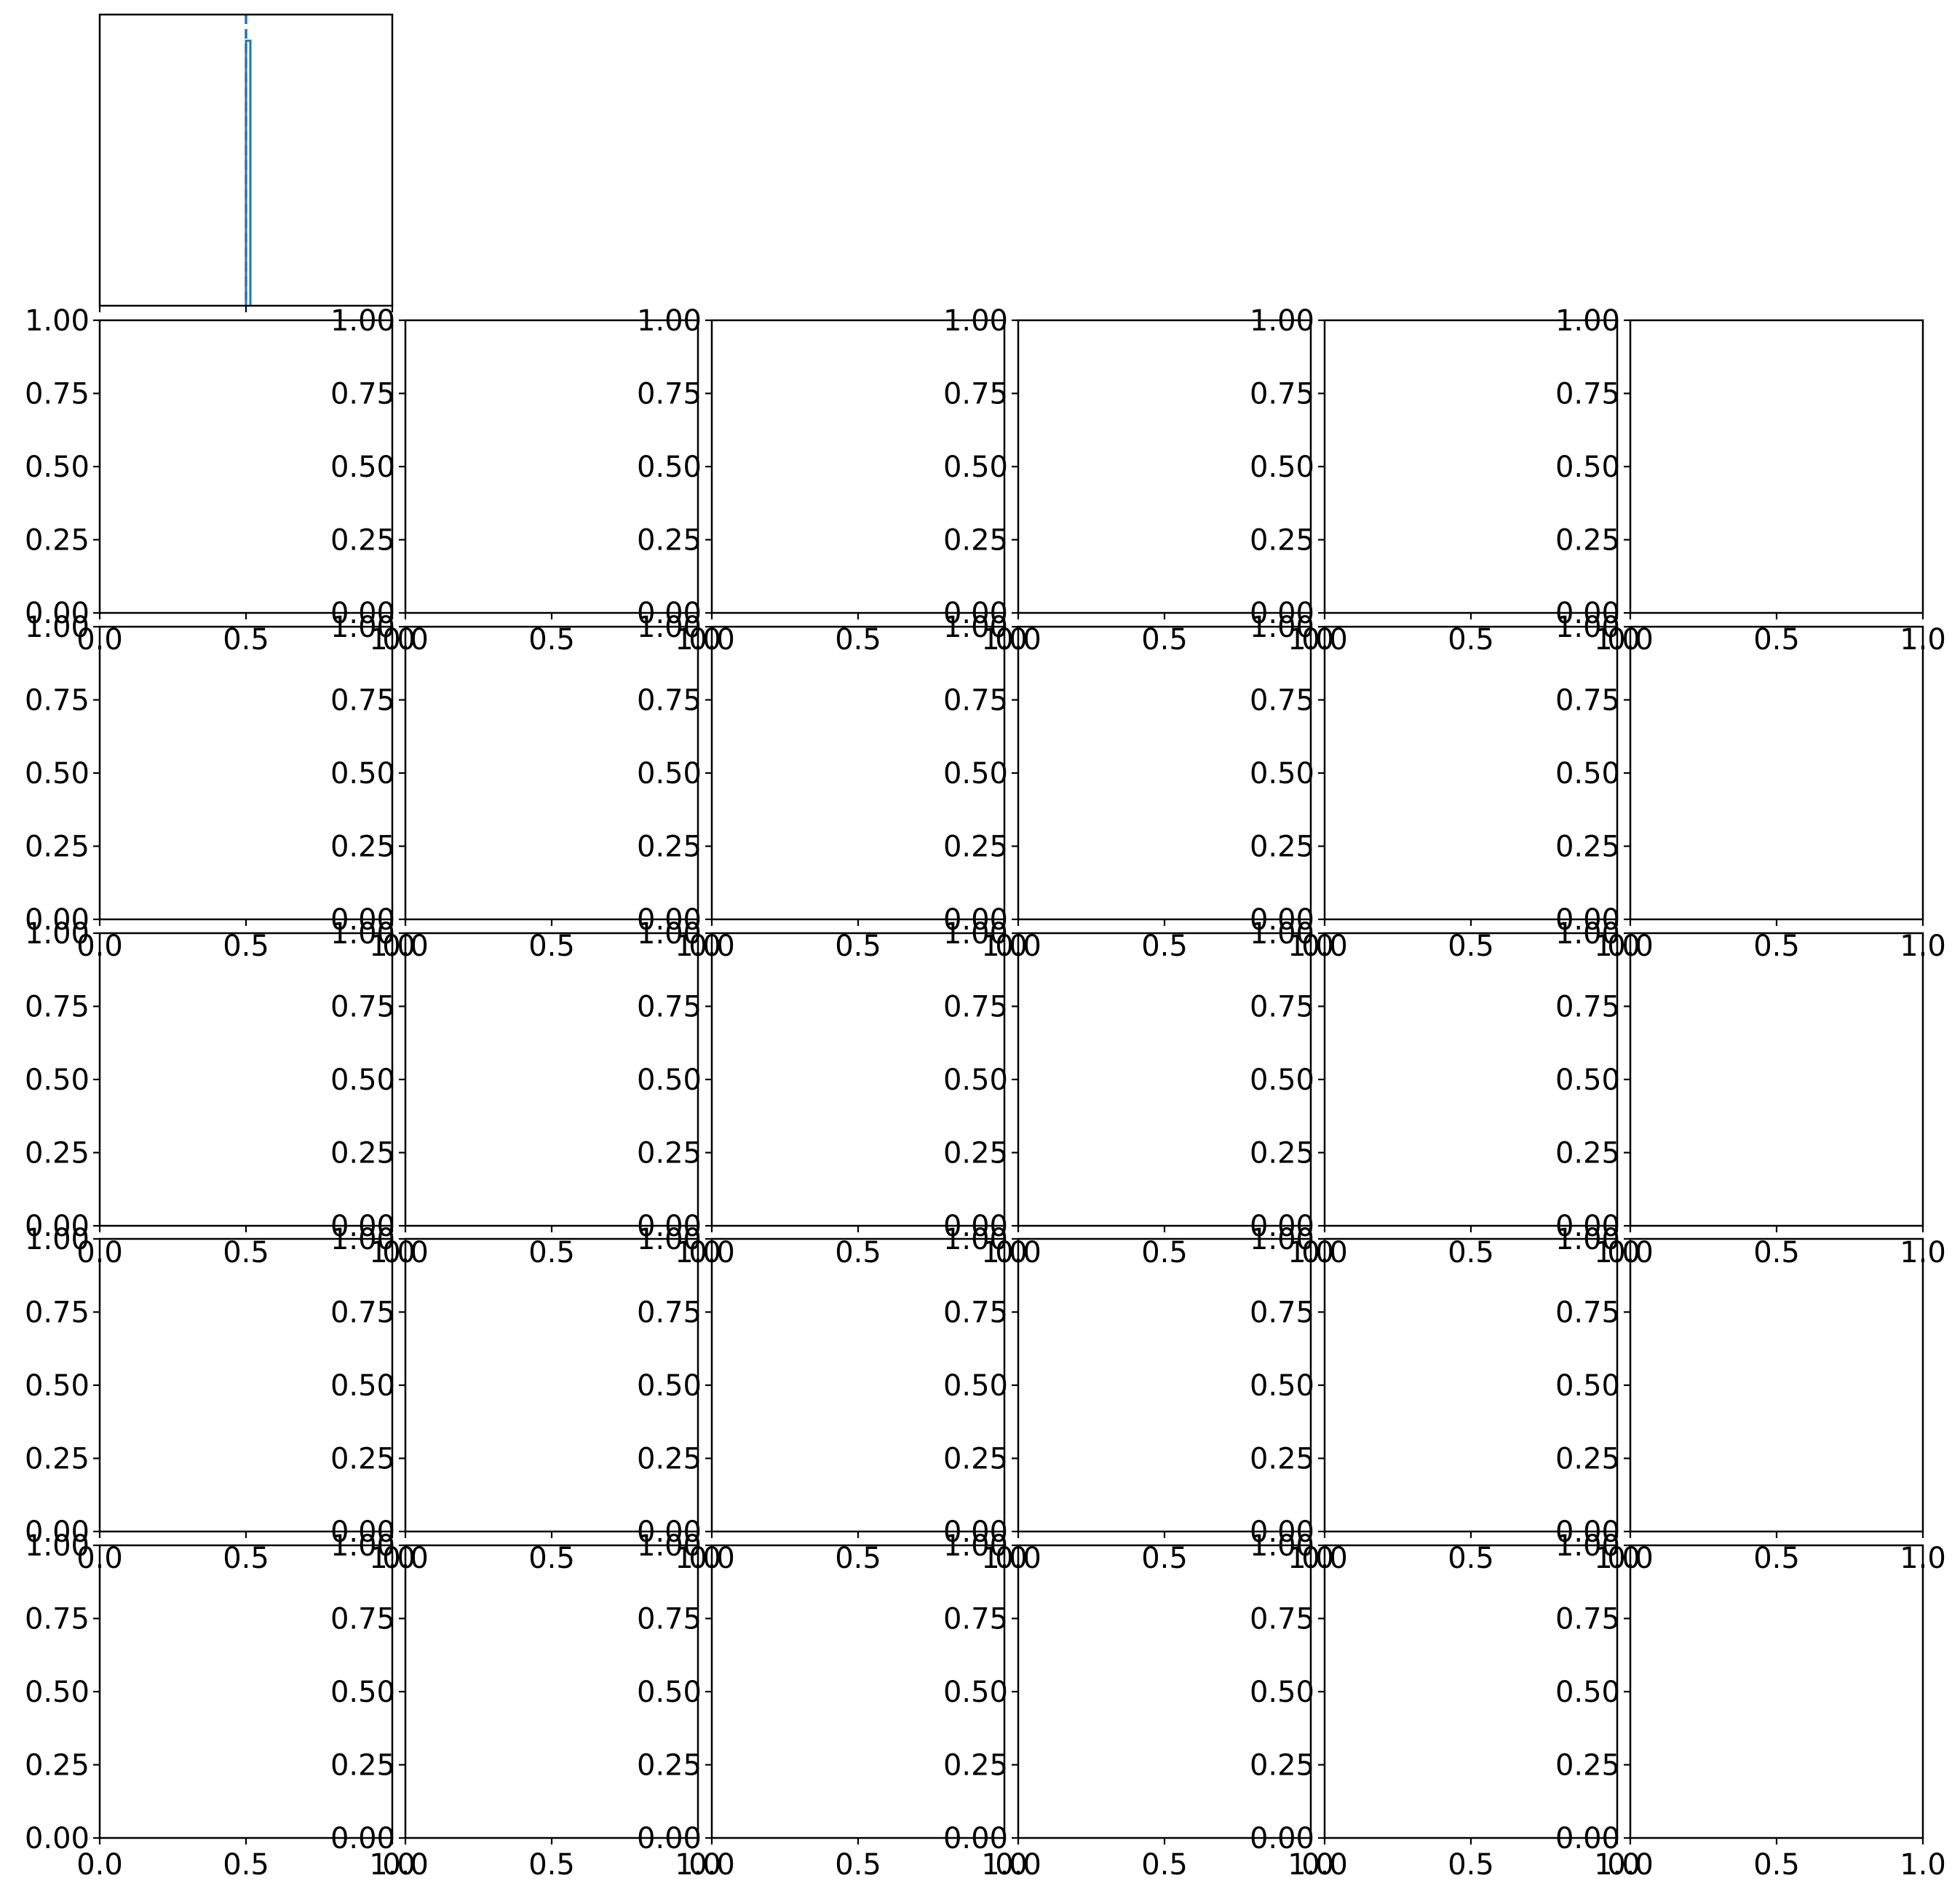 Image resolution: width=1960 pixels, height=1894 pixels. I want to click on ytick-label-r0-c4-1: 0.25, so click(1282, 541).